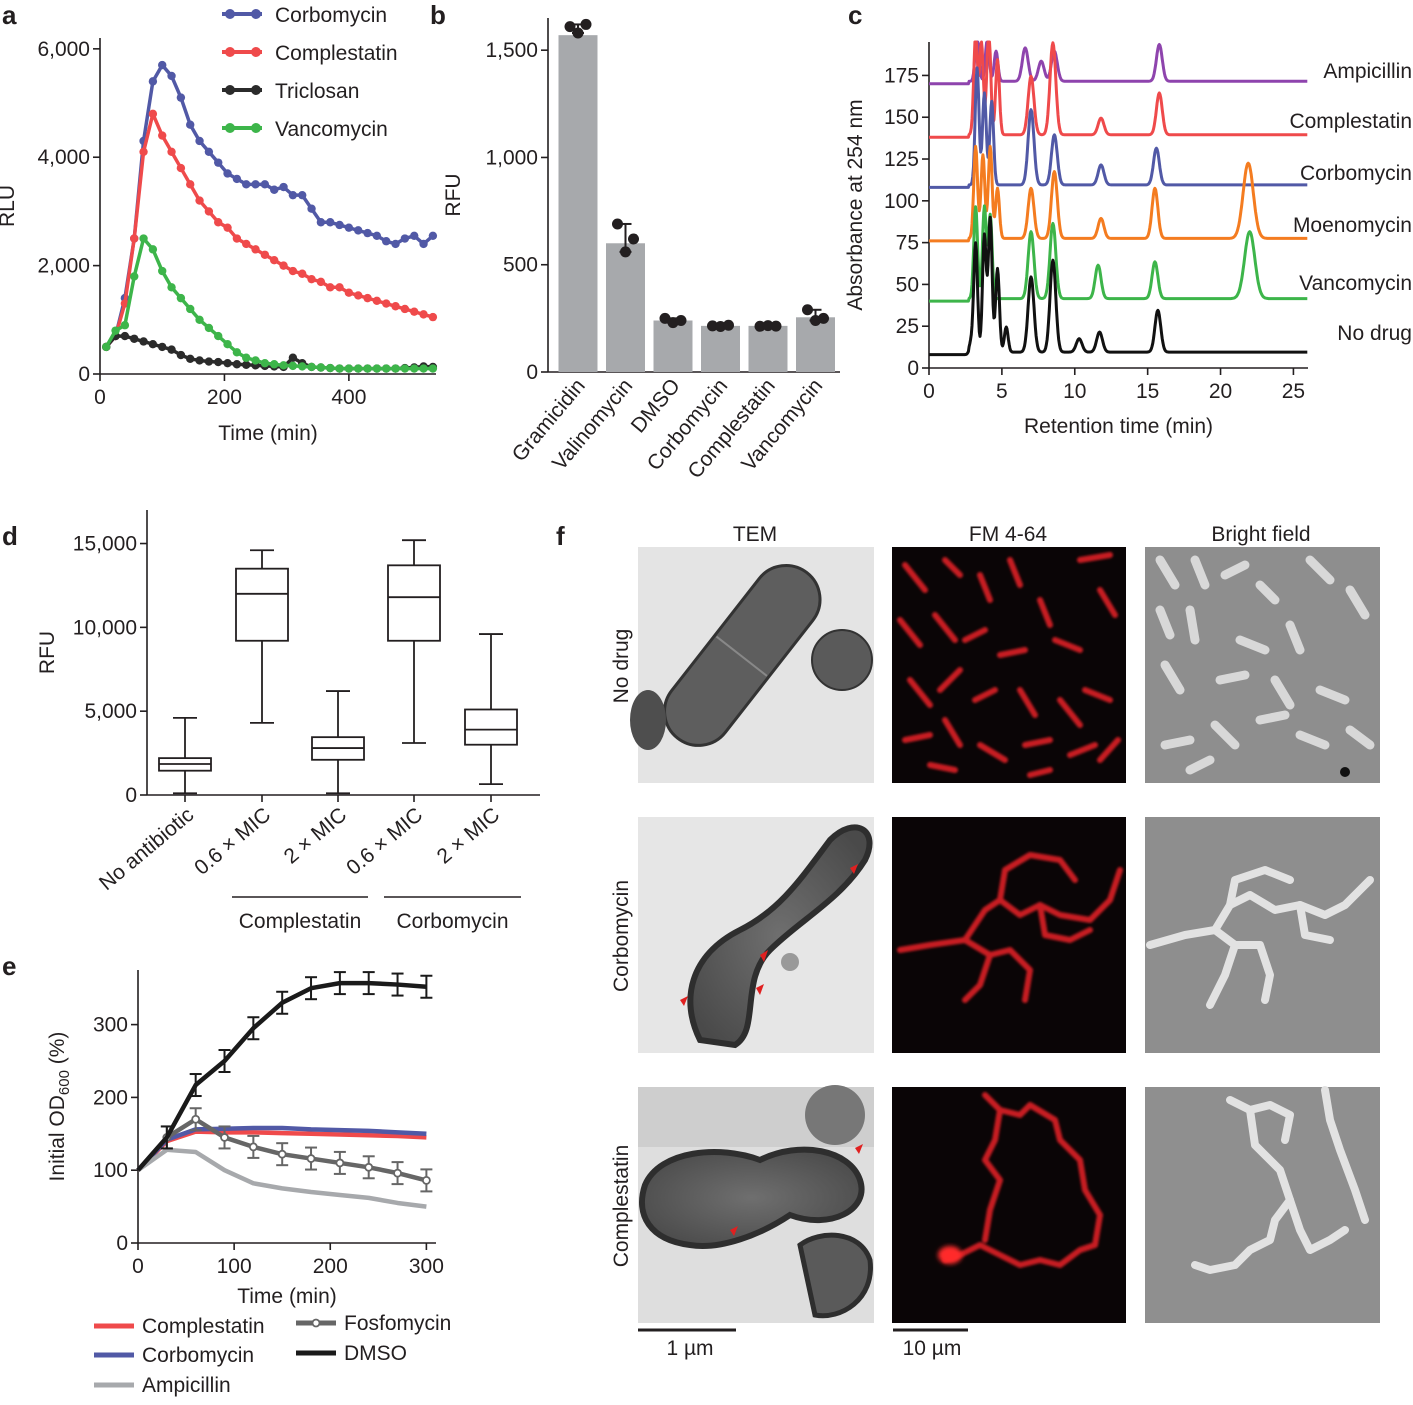 This screenshot has width=1413, height=1405. I want to click on x-tick-label: 200, so click(330, 1266).